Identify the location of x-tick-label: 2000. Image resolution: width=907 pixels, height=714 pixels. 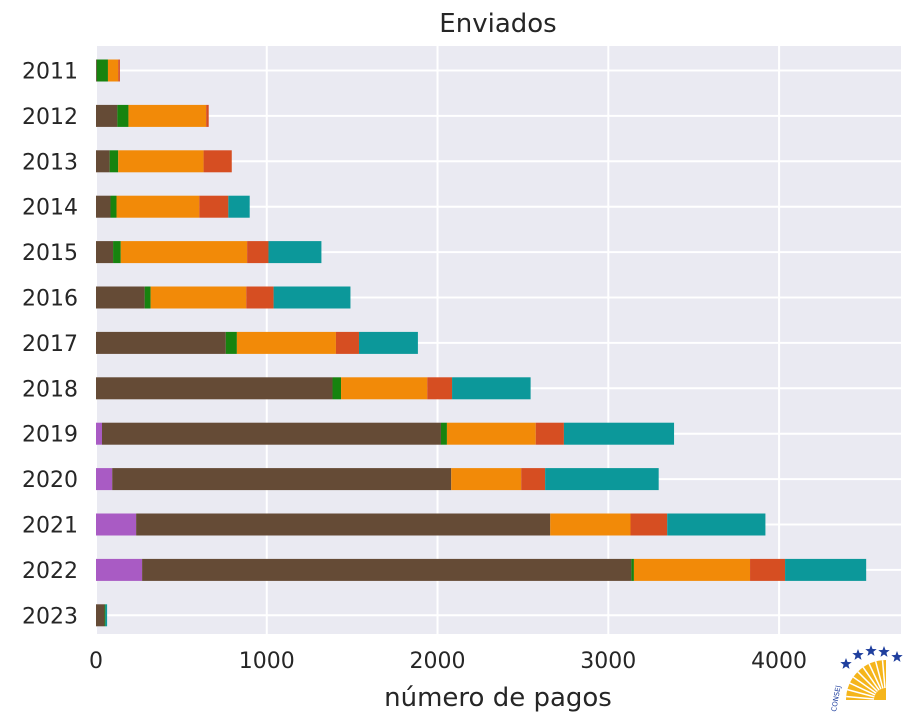
(438, 661).